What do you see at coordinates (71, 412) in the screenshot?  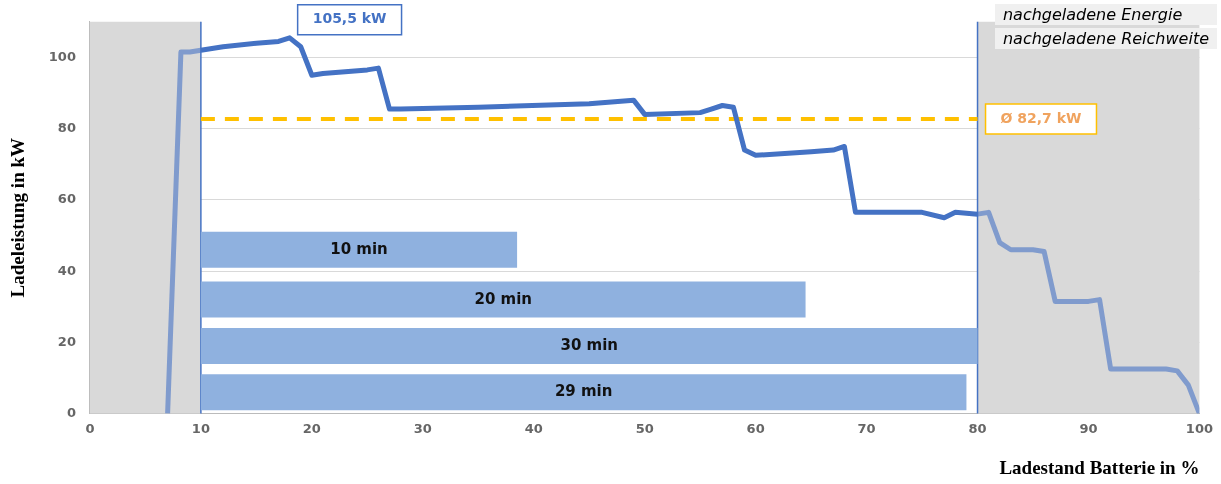 I see `y-tick-label: 0` at bounding box center [71, 412].